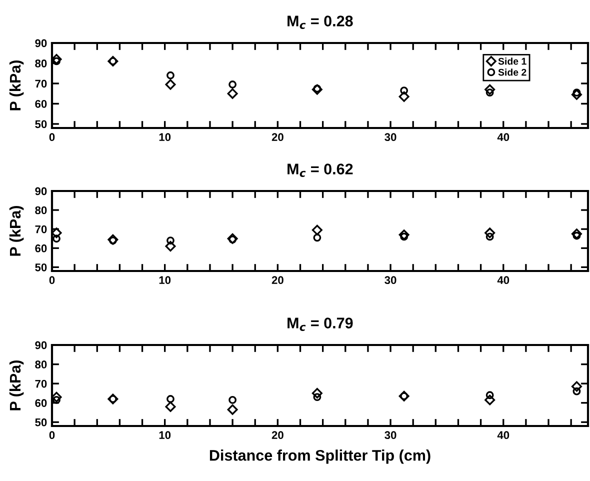 The width and height of the screenshot is (590, 481). I want to click on chart-title: M$_{c}$ = 0.79, so click(320, 324).